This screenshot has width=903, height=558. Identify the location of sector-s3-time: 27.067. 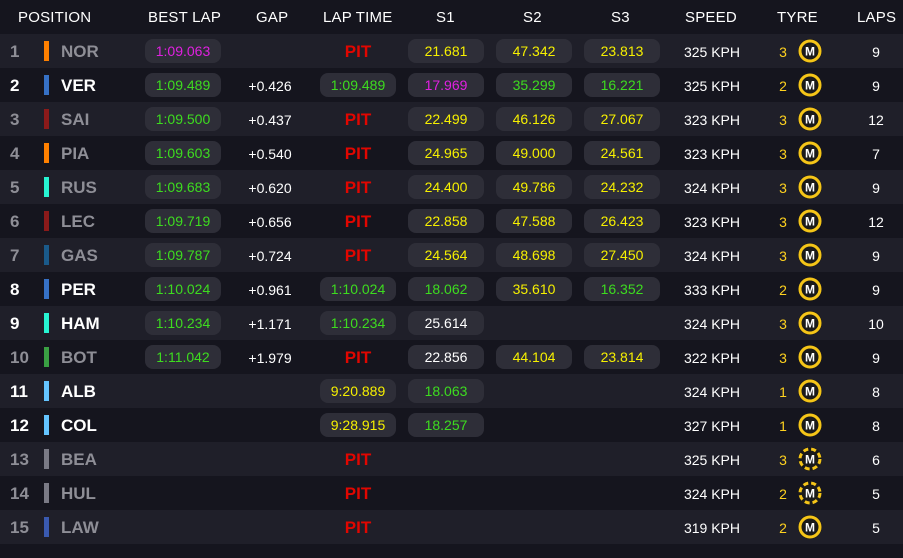
(622, 119).